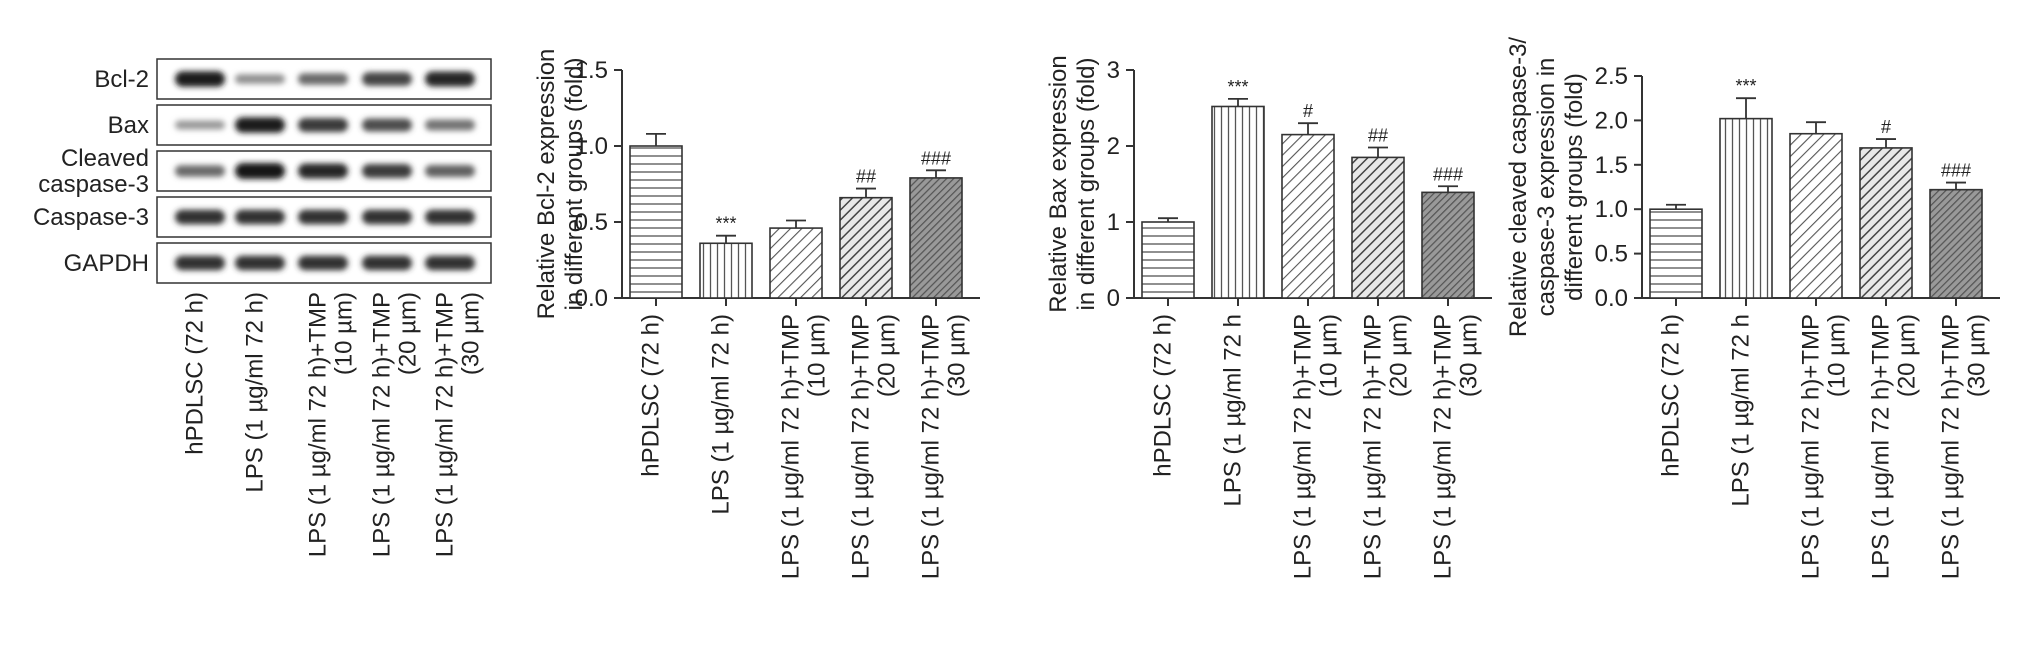  Describe the element at coordinates (293, 79) in the screenshot. I see `blot-row-bcl-2: Bcl-2` at that location.